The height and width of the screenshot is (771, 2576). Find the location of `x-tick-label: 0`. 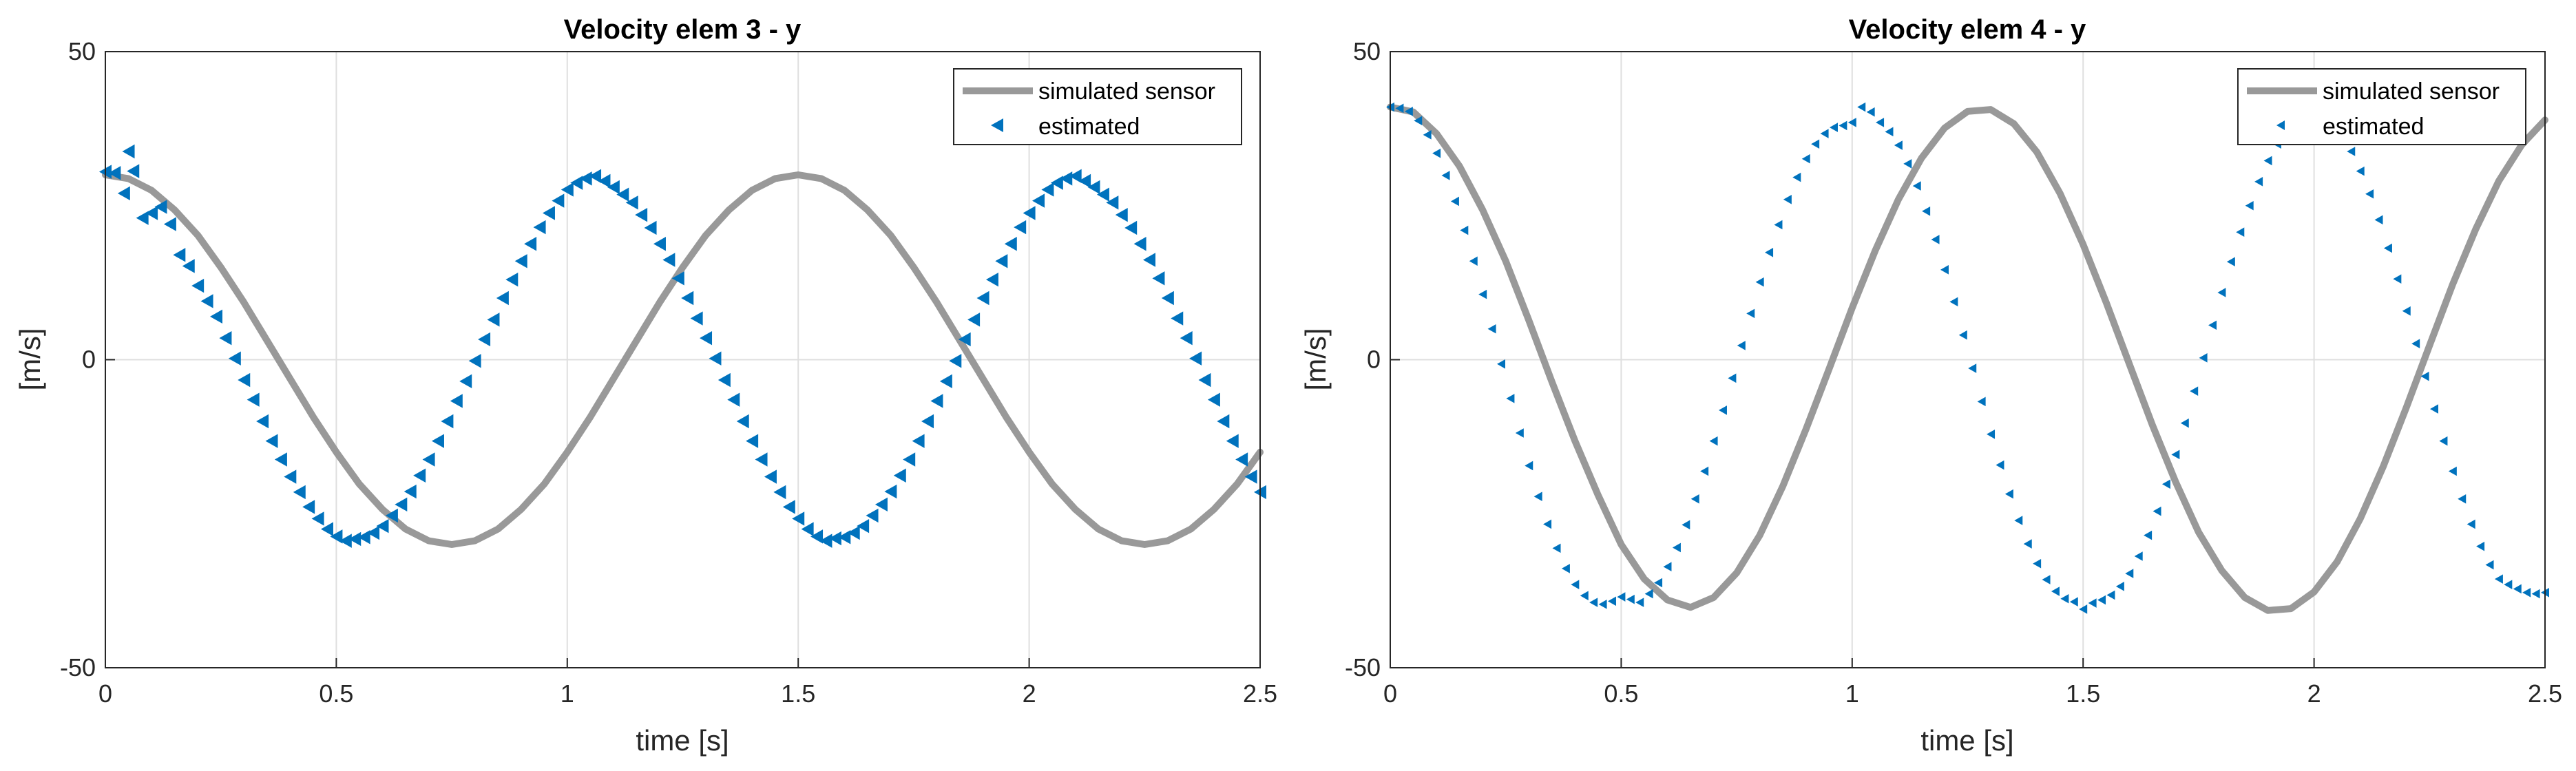

x-tick-label: 0 is located at coordinates (1390, 693).